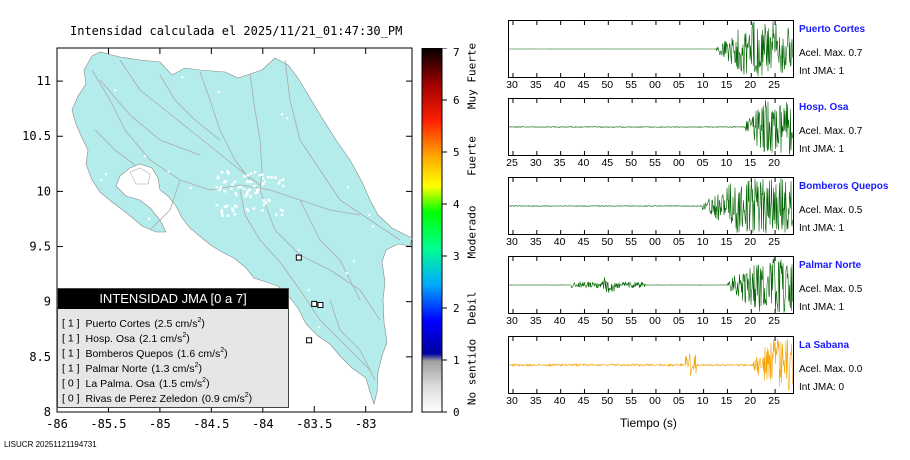 This screenshot has height=460, width=910. I want to click on station-acel: Acel. Max. 0.0, so click(831, 369).